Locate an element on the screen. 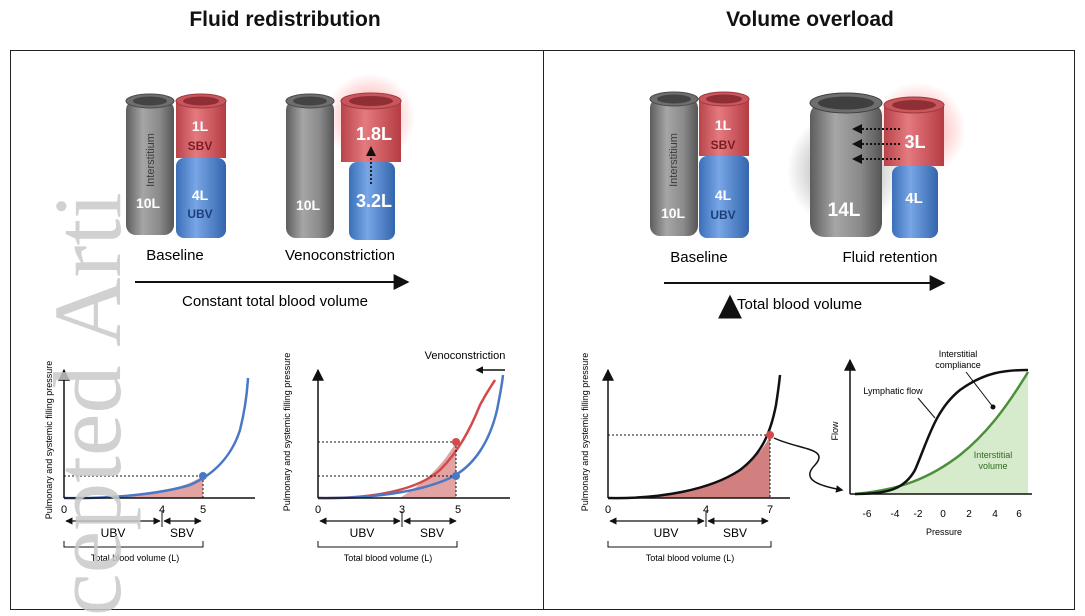 The image size is (1085, 616). ubv-label: UBV is located at coordinates (722, 215).